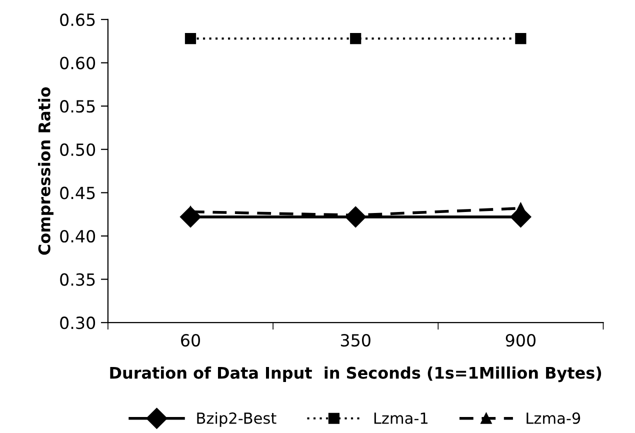  What do you see at coordinates (521, 340) in the screenshot?
I see `x-tick-label: 900` at bounding box center [521, 340].